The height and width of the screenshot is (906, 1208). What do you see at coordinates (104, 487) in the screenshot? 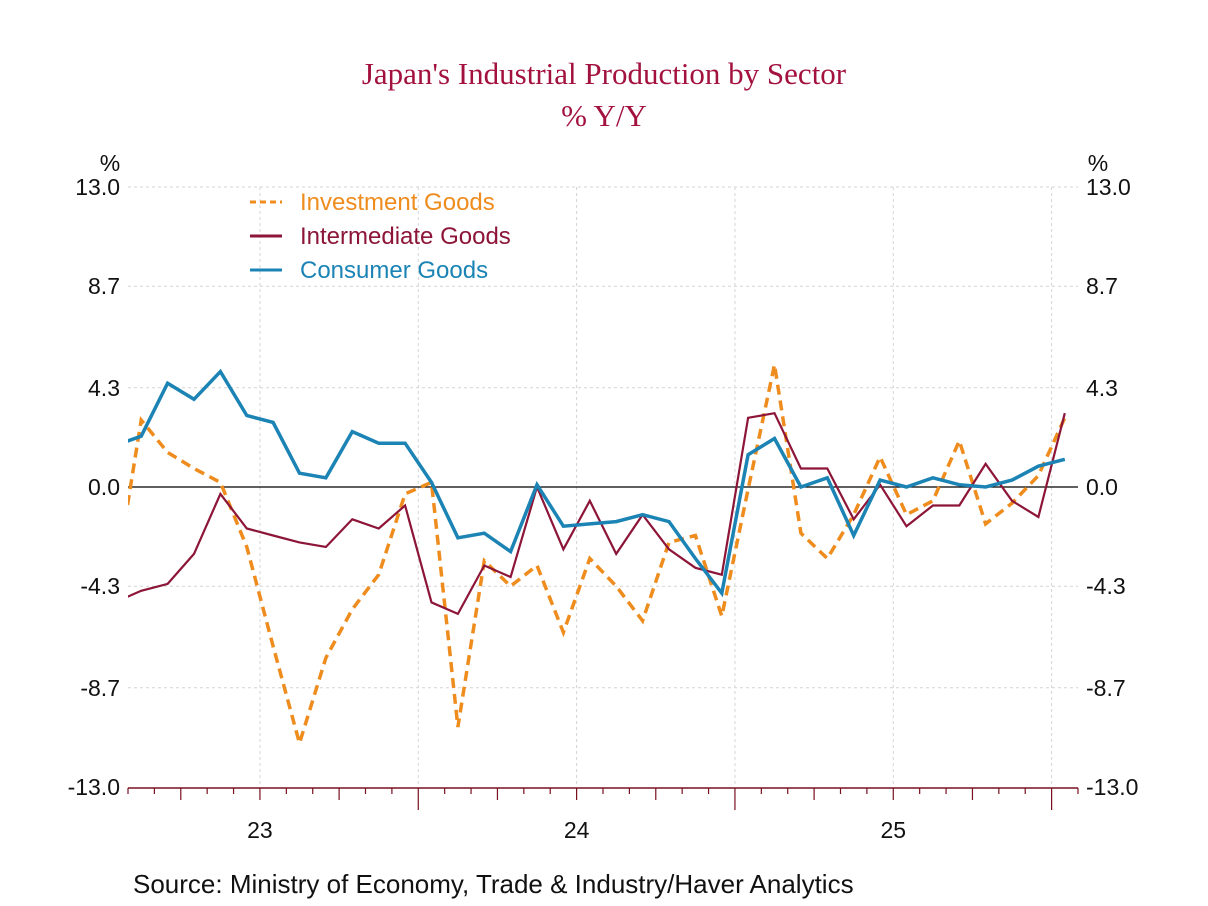
I see `y-tick-label-left: 0.0` at bounding box center [104, 487].